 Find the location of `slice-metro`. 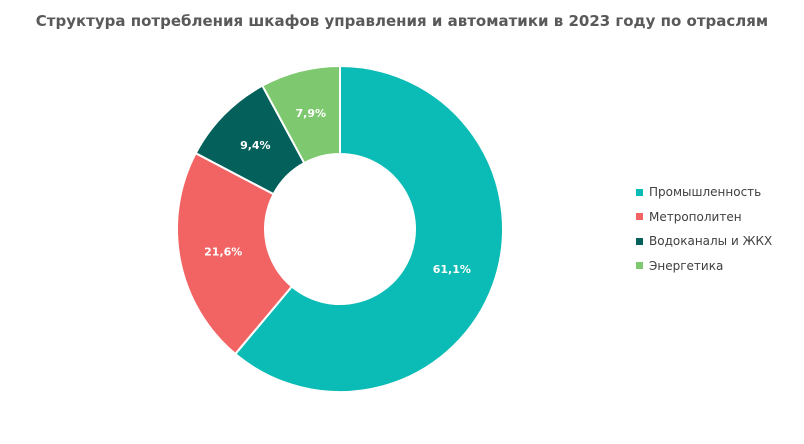

slice-metro is located at coordinates (235, 253).